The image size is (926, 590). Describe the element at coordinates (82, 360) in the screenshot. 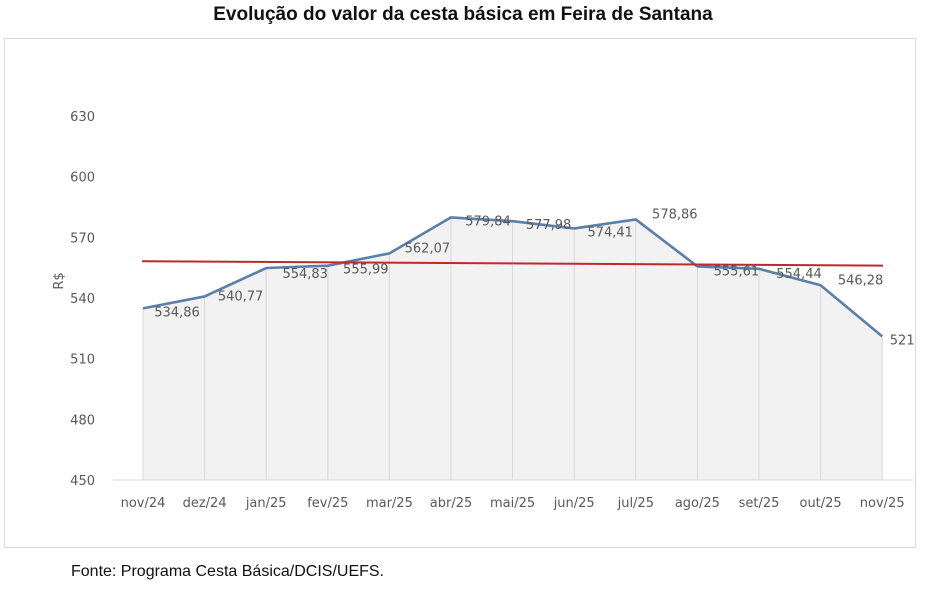

I see `y-tick-label: 510` at that location.